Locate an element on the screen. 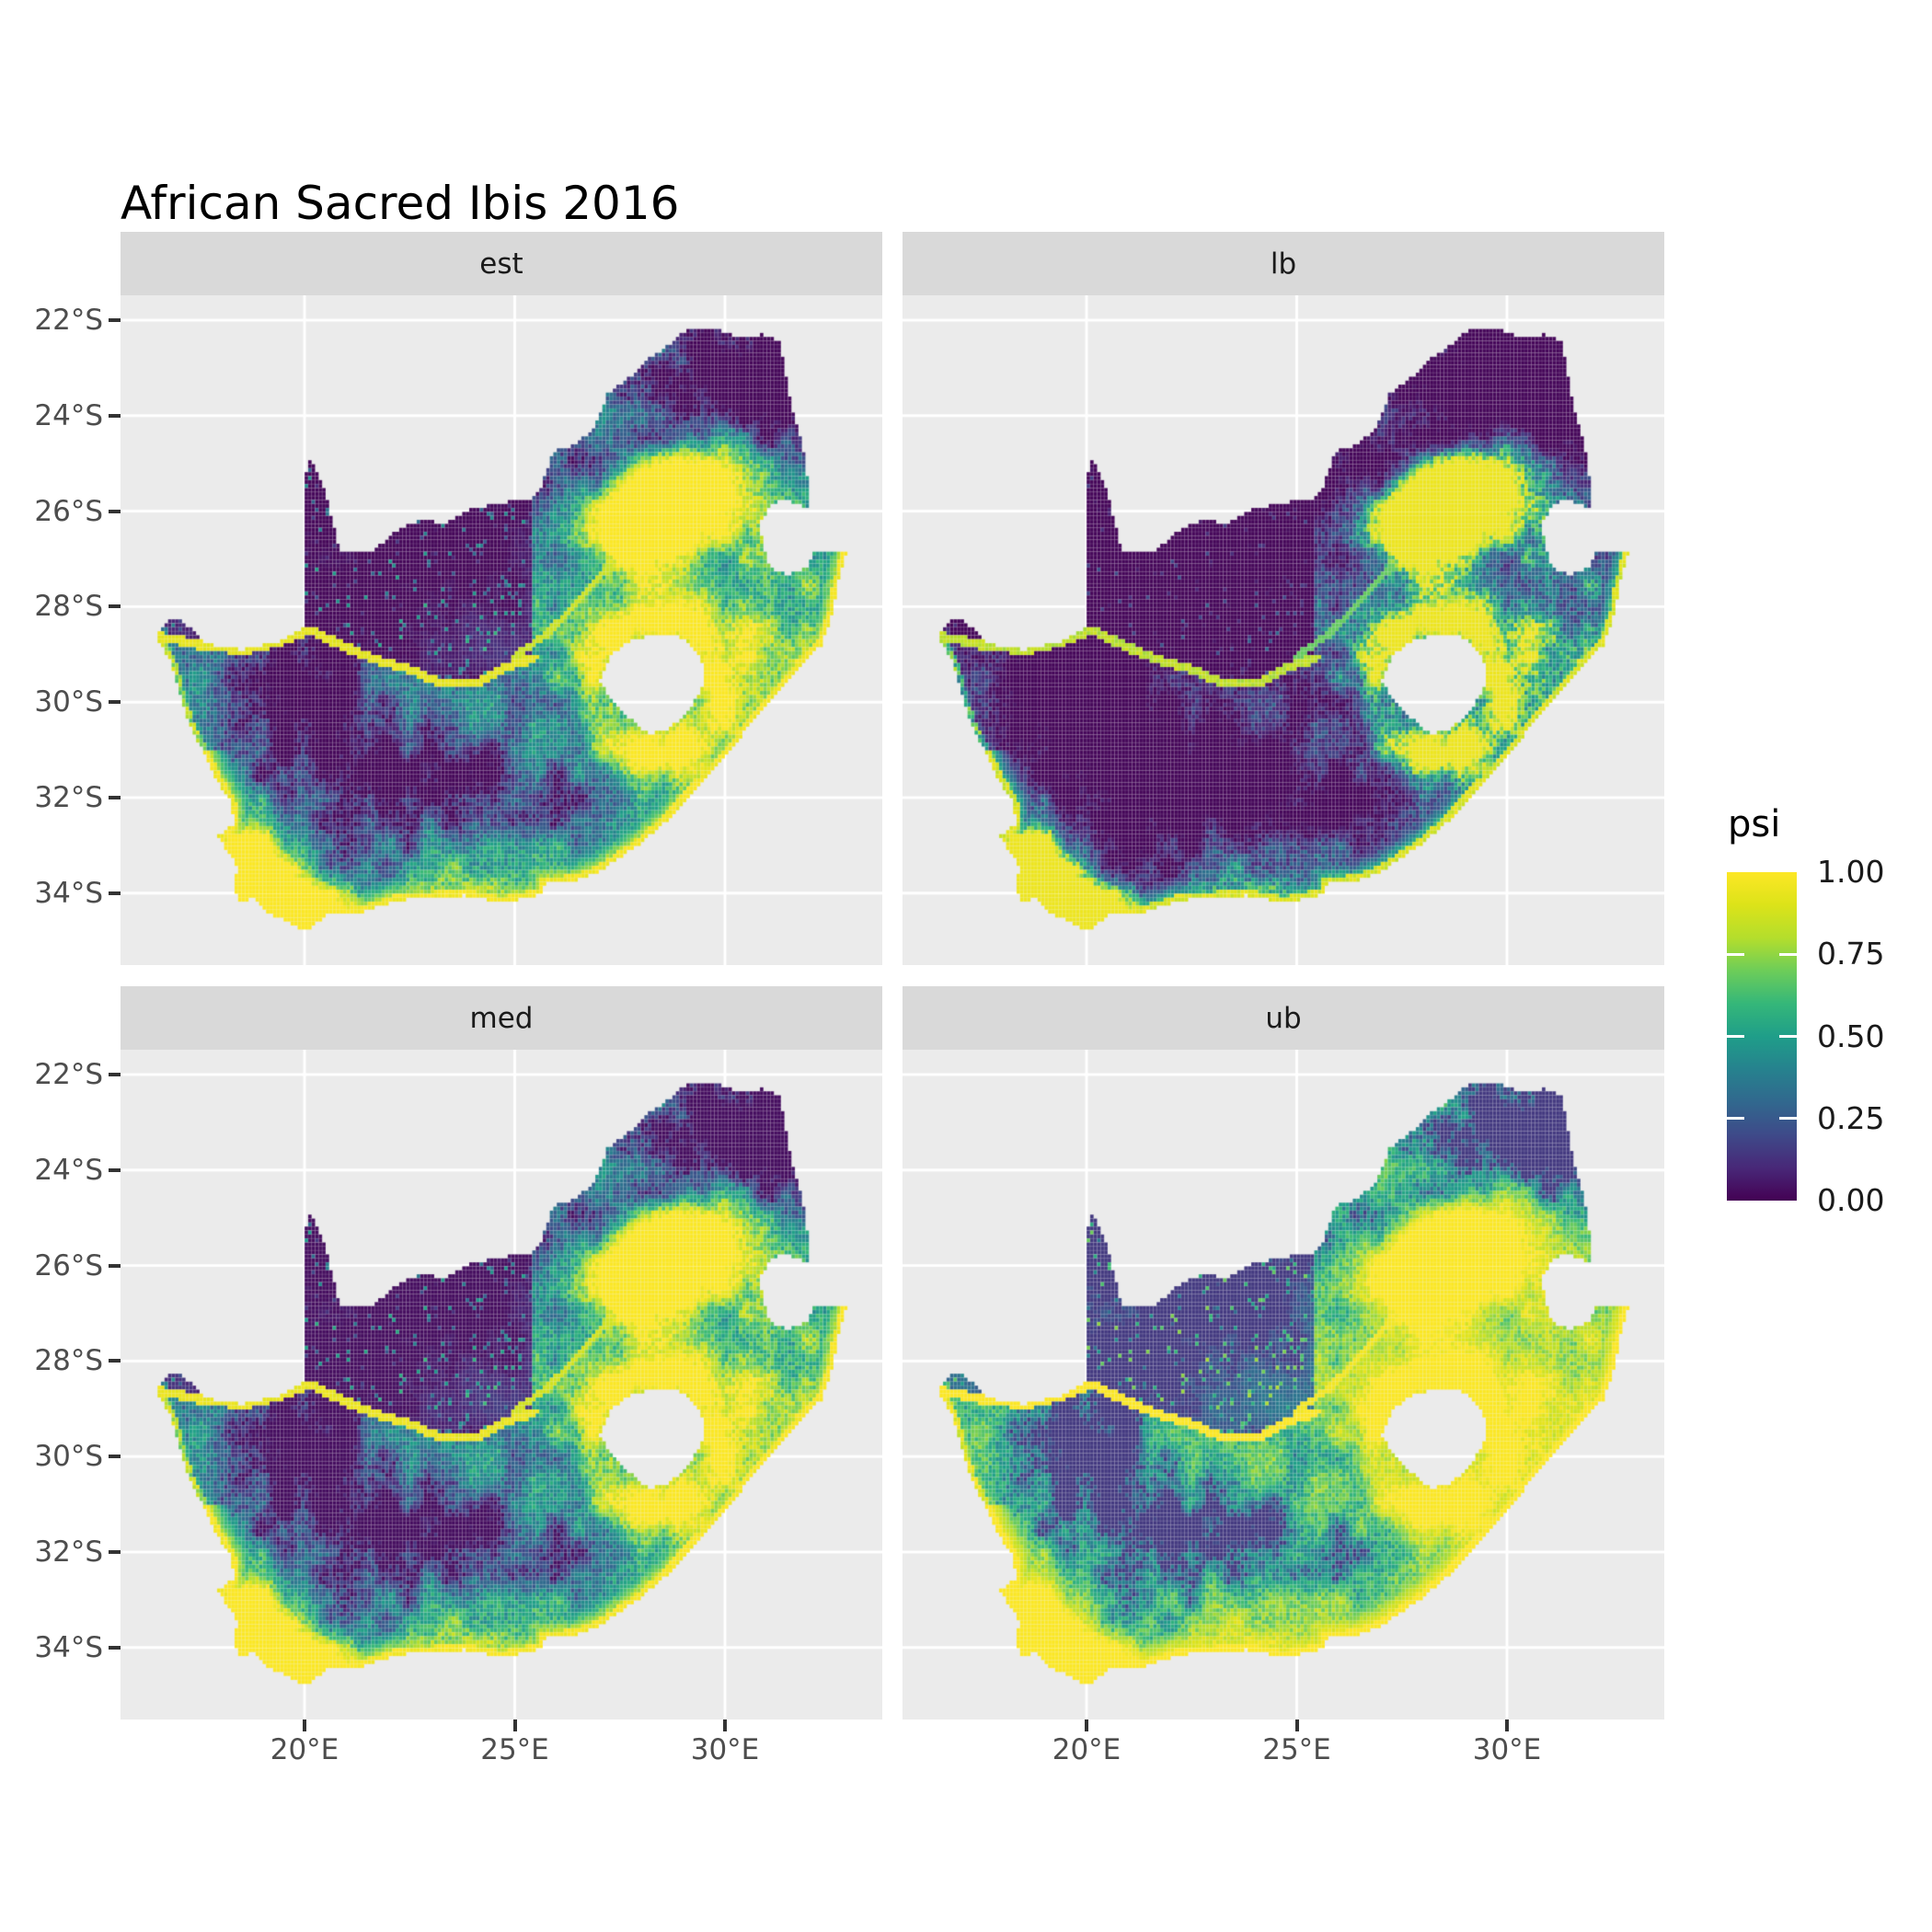 The height and width of the screenshot is (1932, 1932). facet-strip-med: med is located at coordinates (501, 1018).